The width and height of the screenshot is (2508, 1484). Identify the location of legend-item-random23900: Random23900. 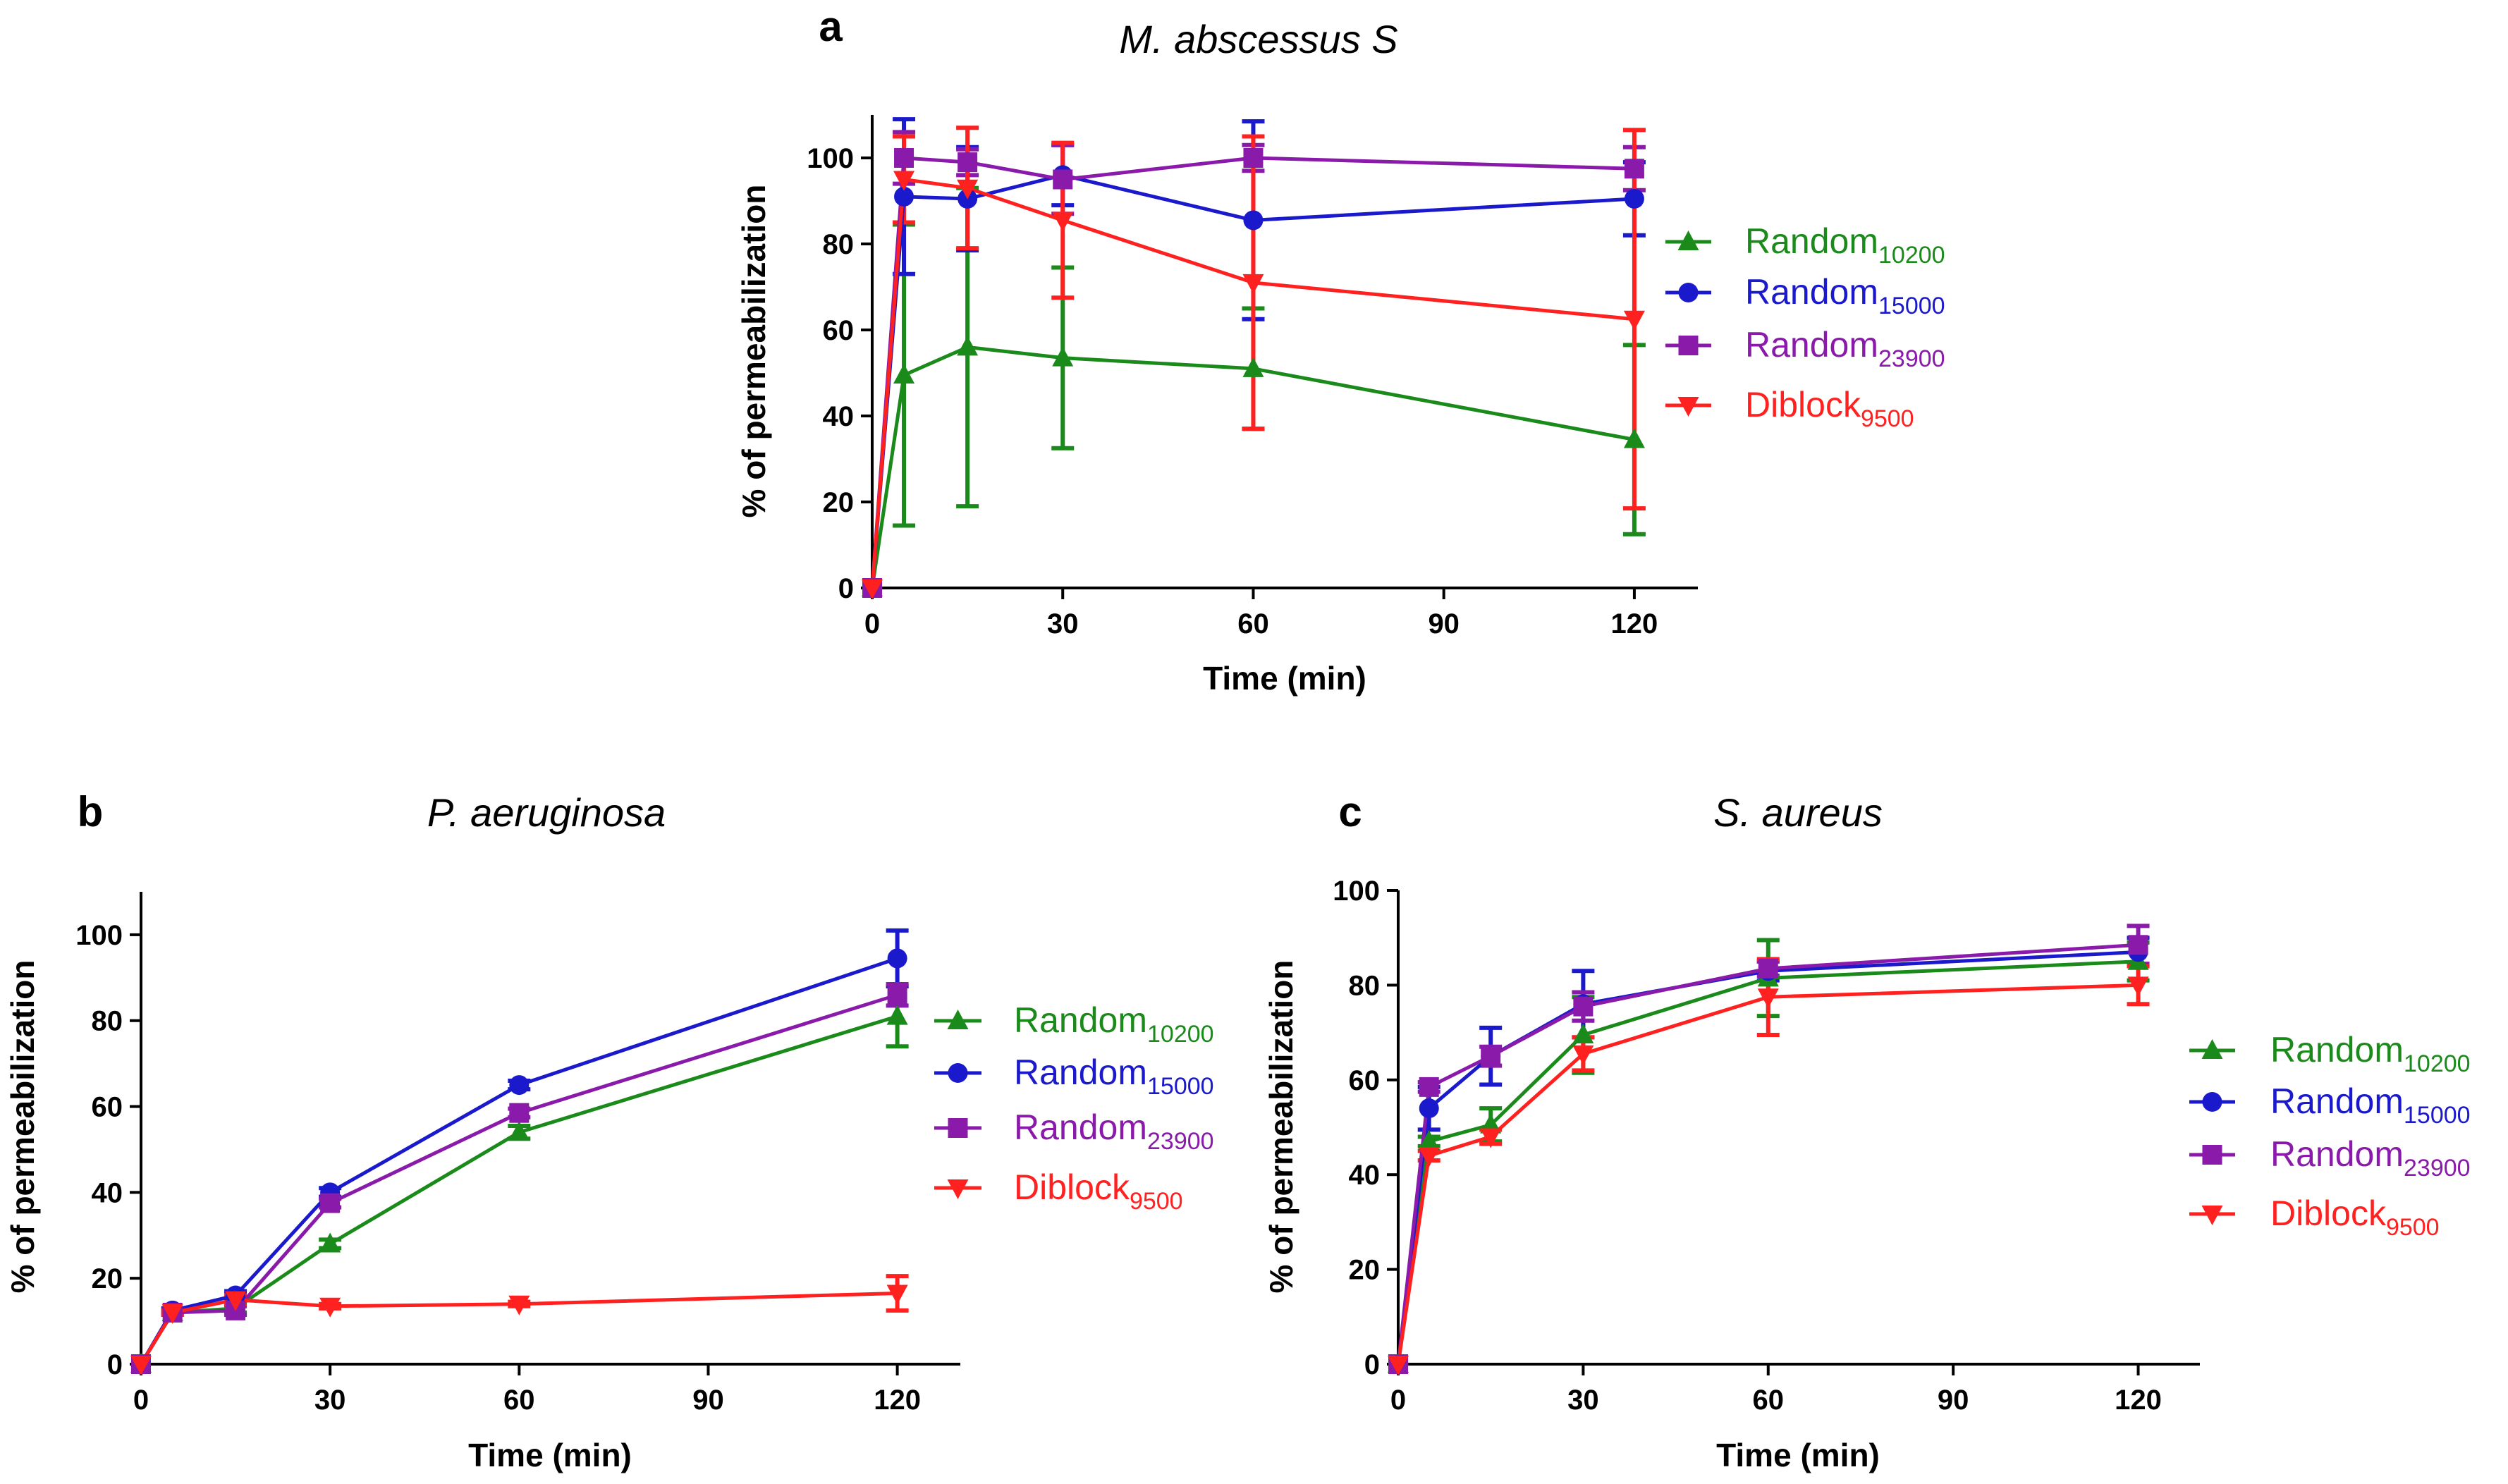
(1074, 1131).